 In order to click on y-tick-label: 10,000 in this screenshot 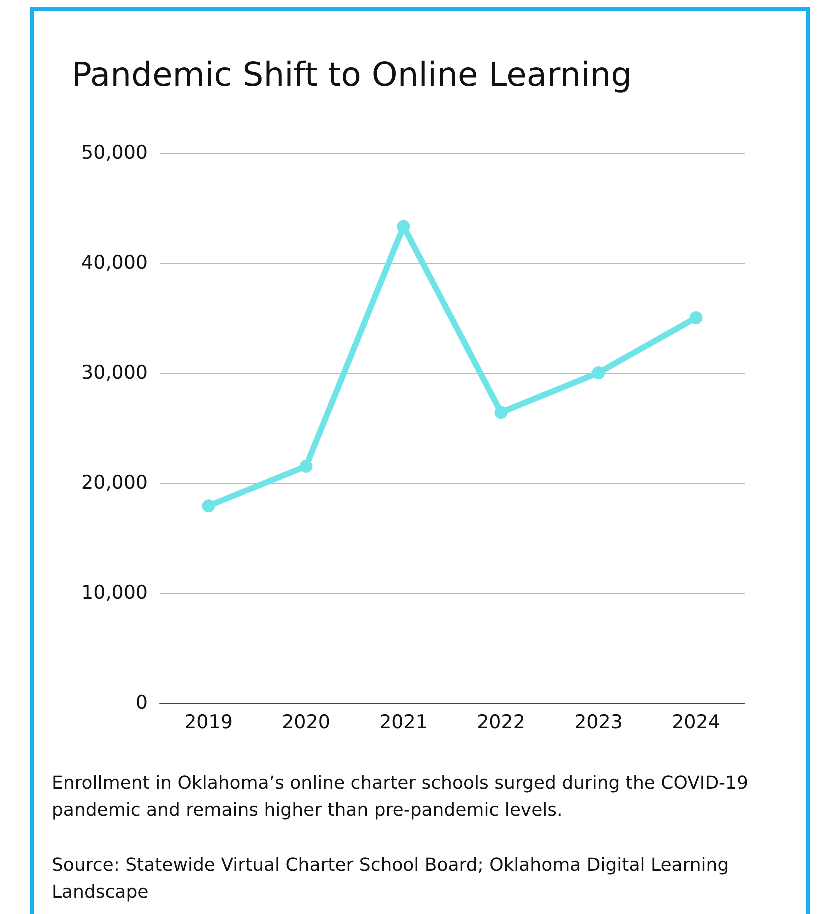, I will do `click(115, 593)`.